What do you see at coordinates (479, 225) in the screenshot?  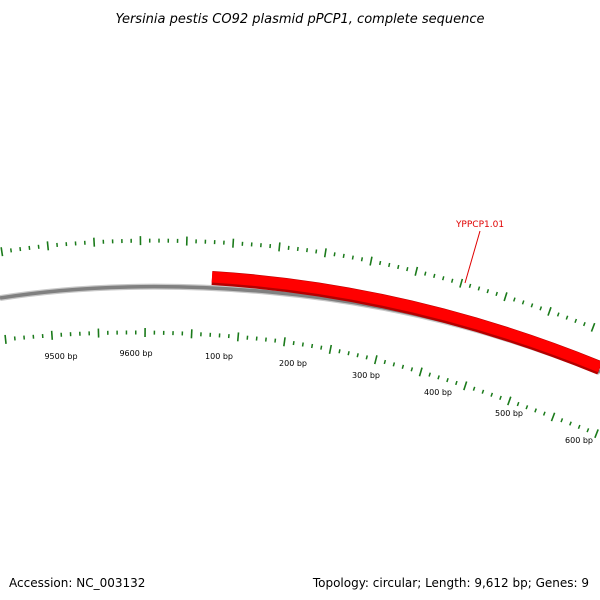 I see `gene-label: YPPCP1.01` at bounding box center [479, 225].